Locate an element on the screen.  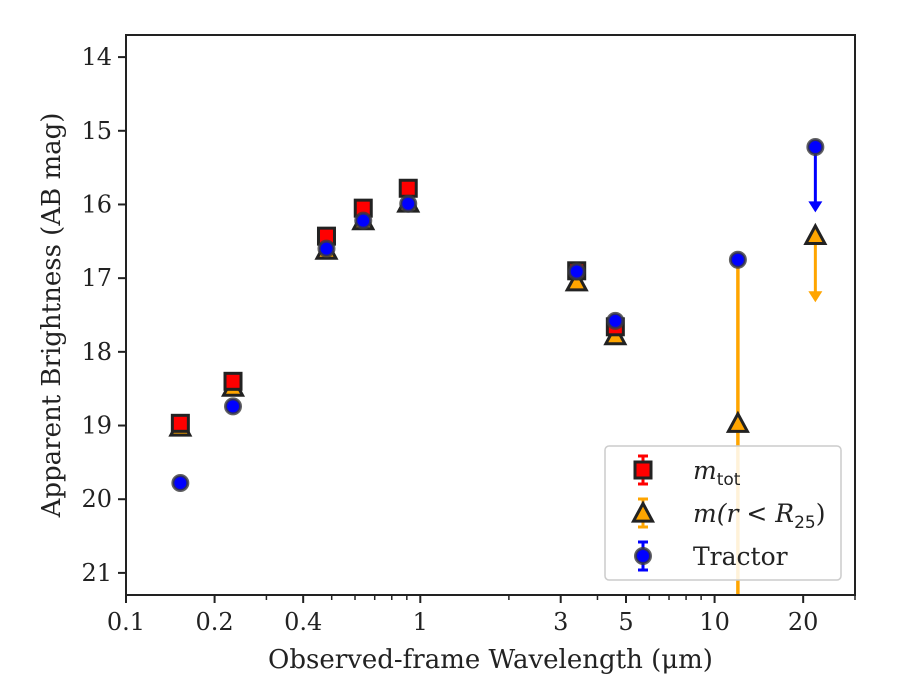
legend: mtot m(r < R25) Tractor is located at coordinates (723, 513).